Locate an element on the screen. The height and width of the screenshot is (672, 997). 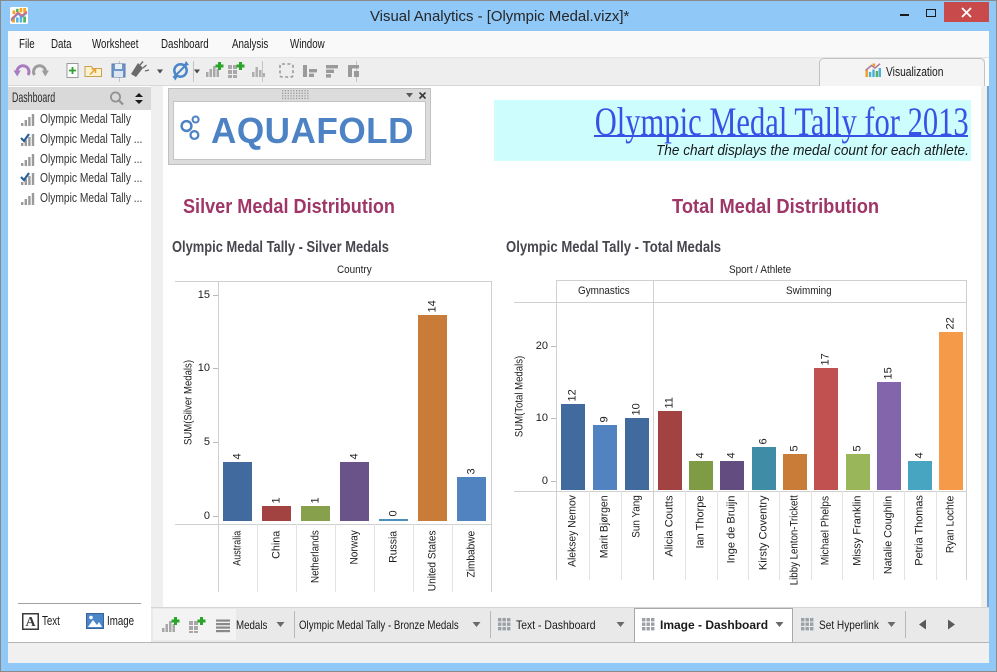
svg-text: A is located at coordinates (30, 622).